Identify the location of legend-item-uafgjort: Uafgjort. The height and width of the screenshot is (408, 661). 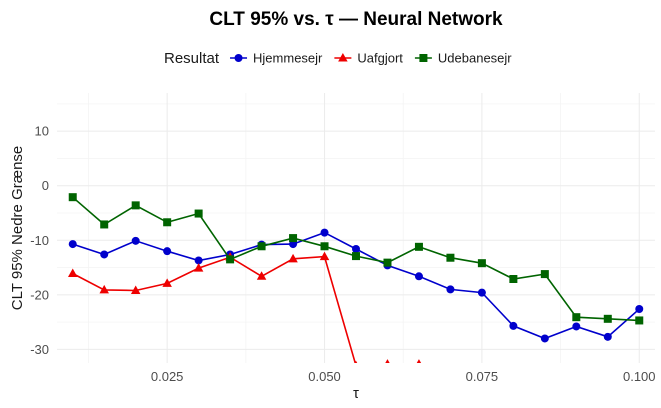
(368, 58).